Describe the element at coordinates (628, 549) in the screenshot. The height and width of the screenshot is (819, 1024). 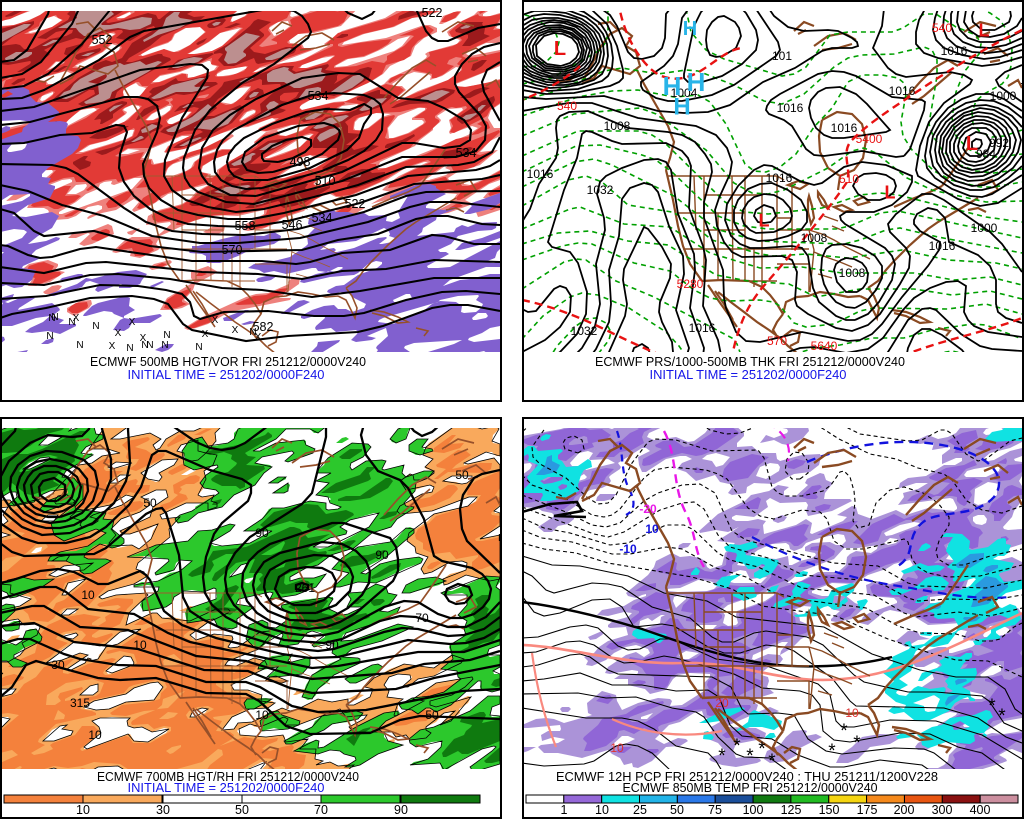
I see `svg-text: -10` at that location.